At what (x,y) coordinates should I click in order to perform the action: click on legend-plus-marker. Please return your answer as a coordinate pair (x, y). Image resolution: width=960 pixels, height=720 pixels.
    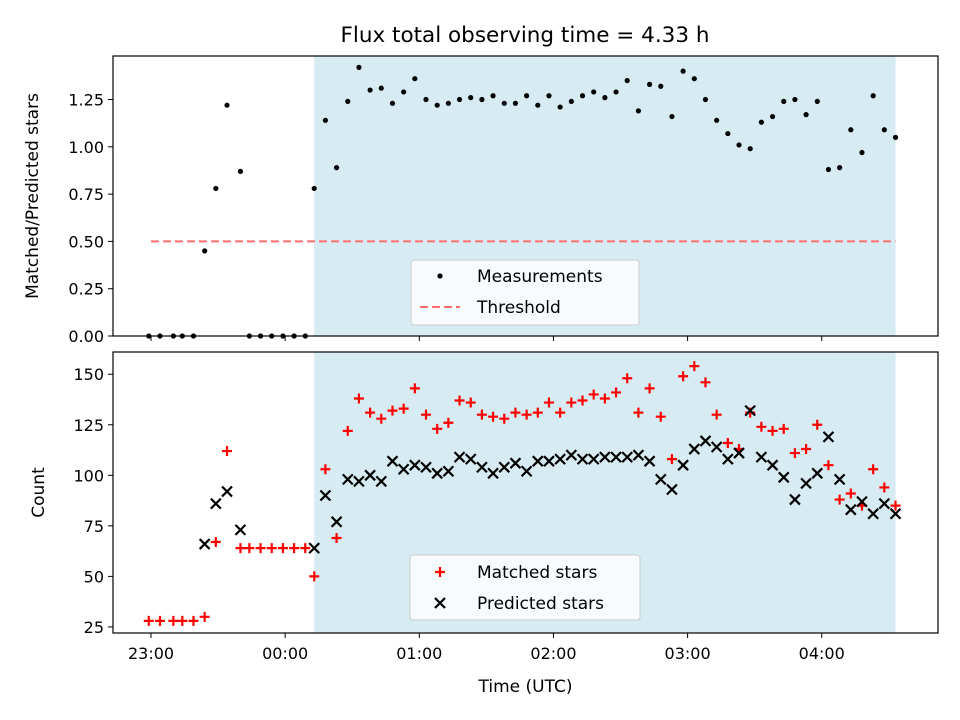
    Looking at the image, I should click on (440, 572).